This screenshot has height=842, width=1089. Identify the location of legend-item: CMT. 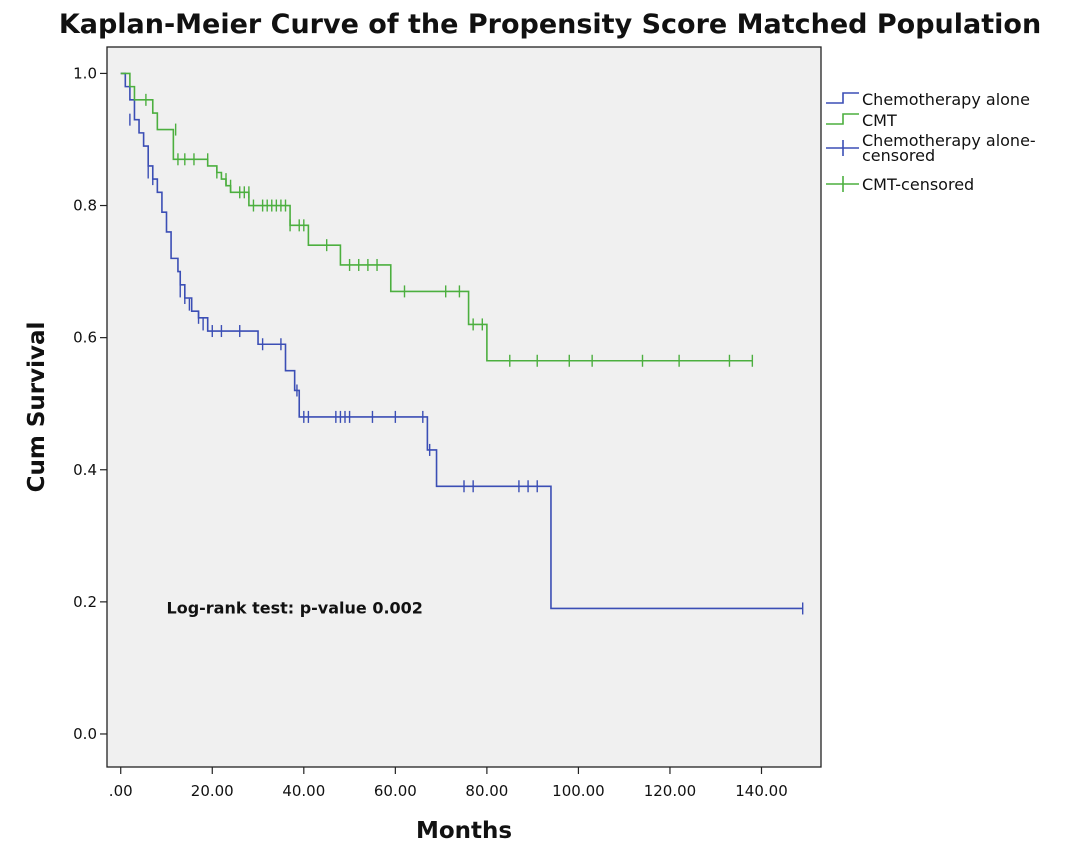
(861, 120).